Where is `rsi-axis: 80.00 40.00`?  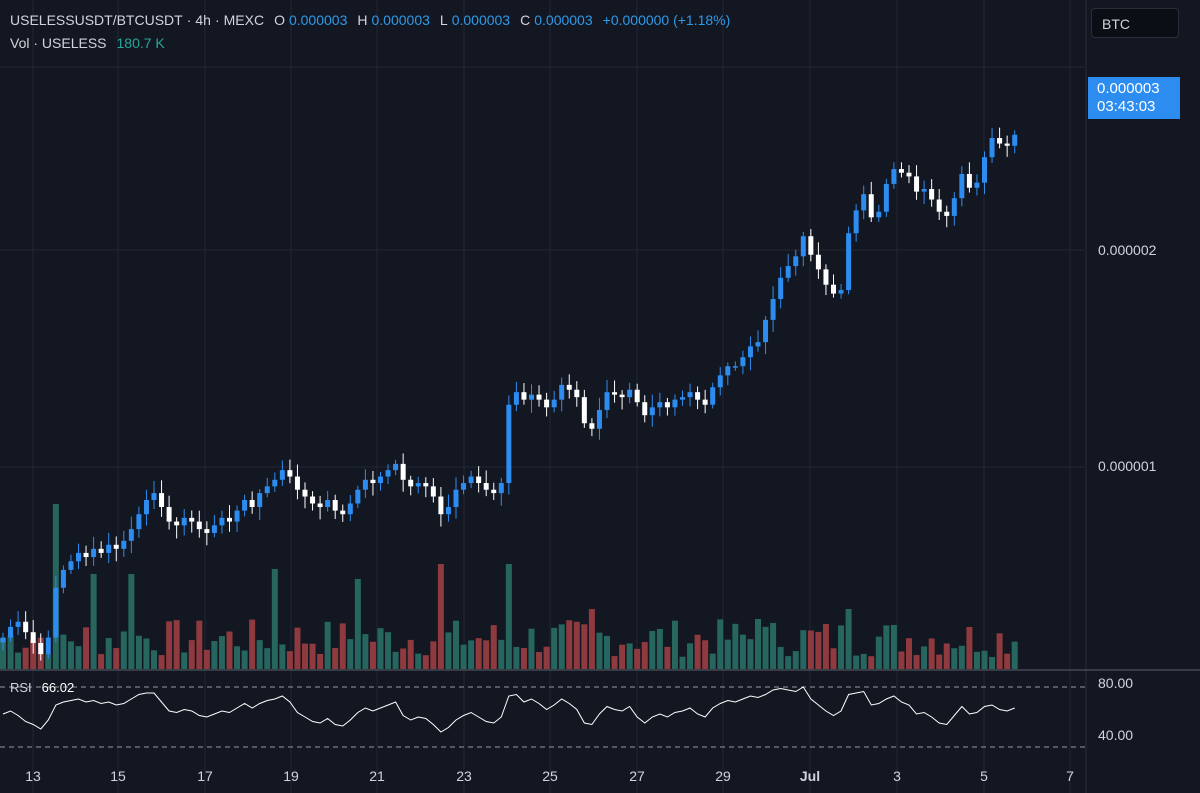
rsi-axis: 80.00 40.00 is located at coordinates (1115, 709).